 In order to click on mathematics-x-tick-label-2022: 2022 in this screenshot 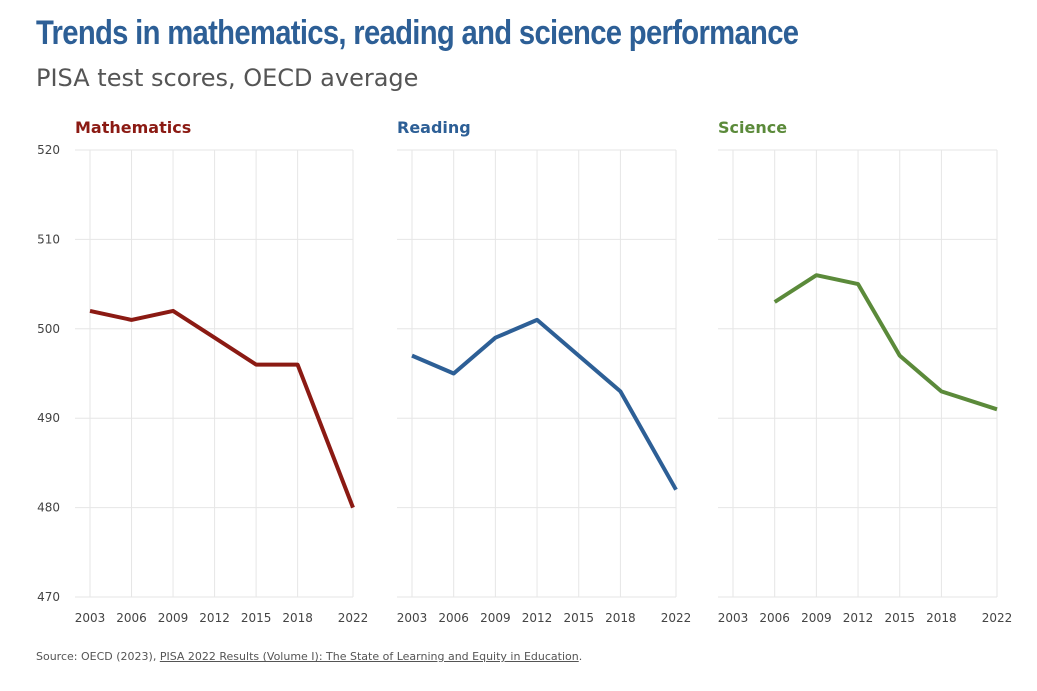, I will do `click(353, 618)`.